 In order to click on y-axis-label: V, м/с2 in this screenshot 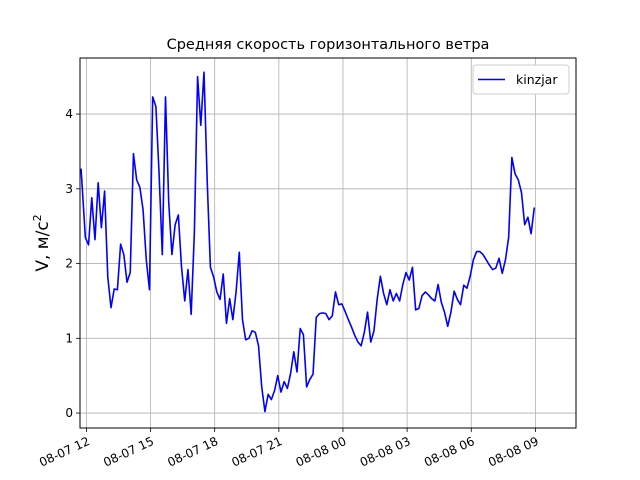, I will do `click(42, 242)`.